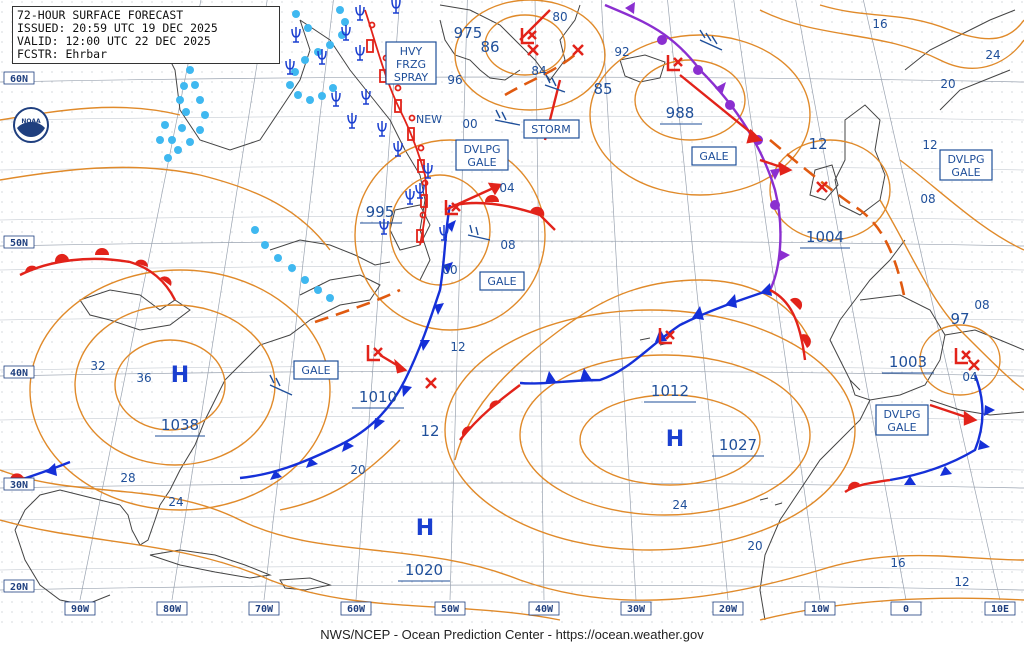 The height and width of the screenshot is (652, 1024). Describe the element at coordinates (114, 41) in the screenshot. I see `valid-time: VALID: 12:00 UTC 22 DEC 2025` at that location.